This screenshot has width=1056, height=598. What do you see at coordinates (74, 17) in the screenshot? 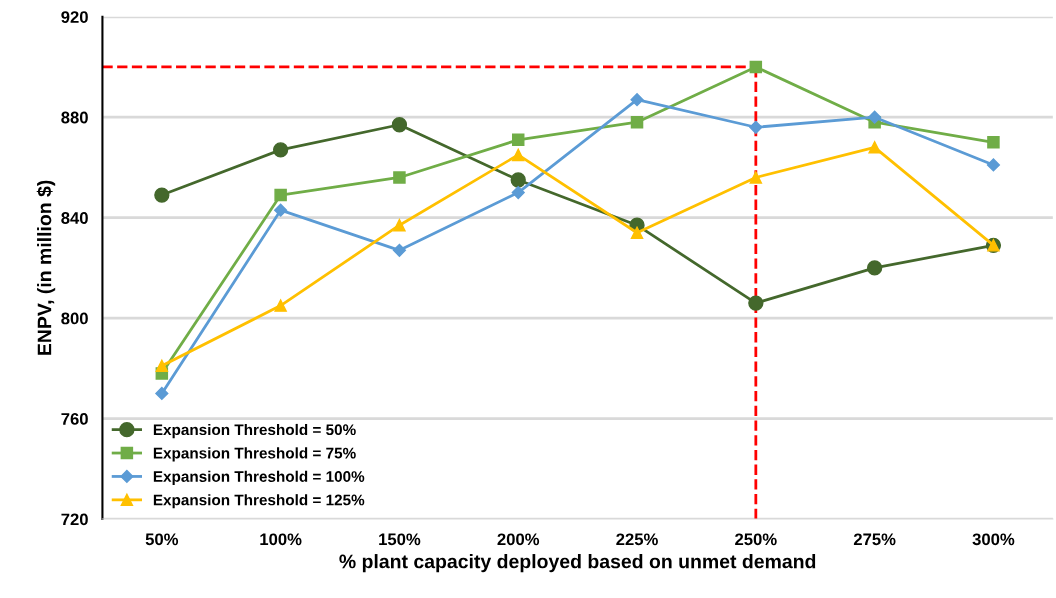
I see `y-tick-label: 920` at bounding box center [74, 17].